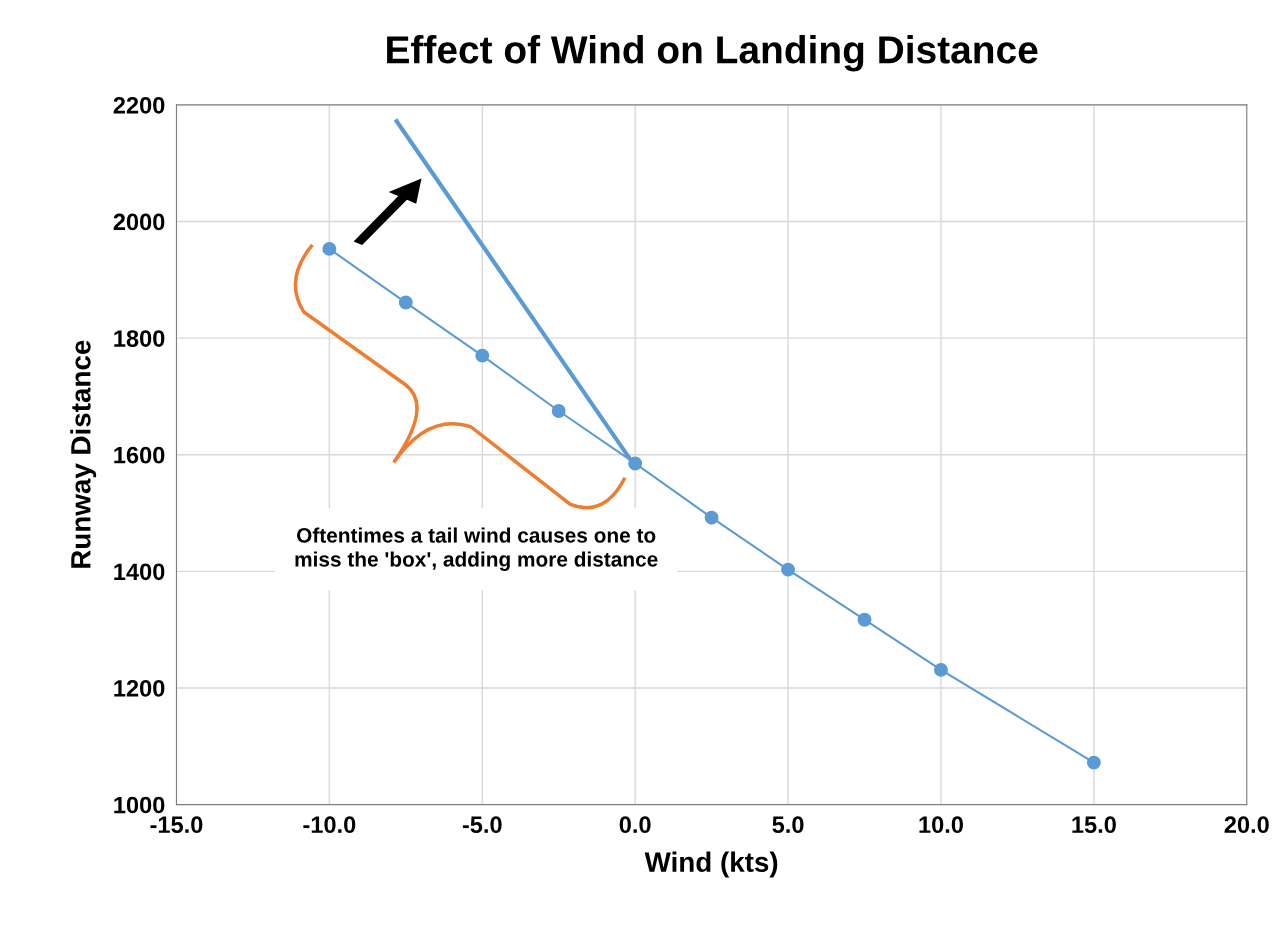 This screenshot has height=928, width=1288. Describe the element at coordinates (329, 825) in the screenshot. I see `x-tick-label: -10.0` at that location.